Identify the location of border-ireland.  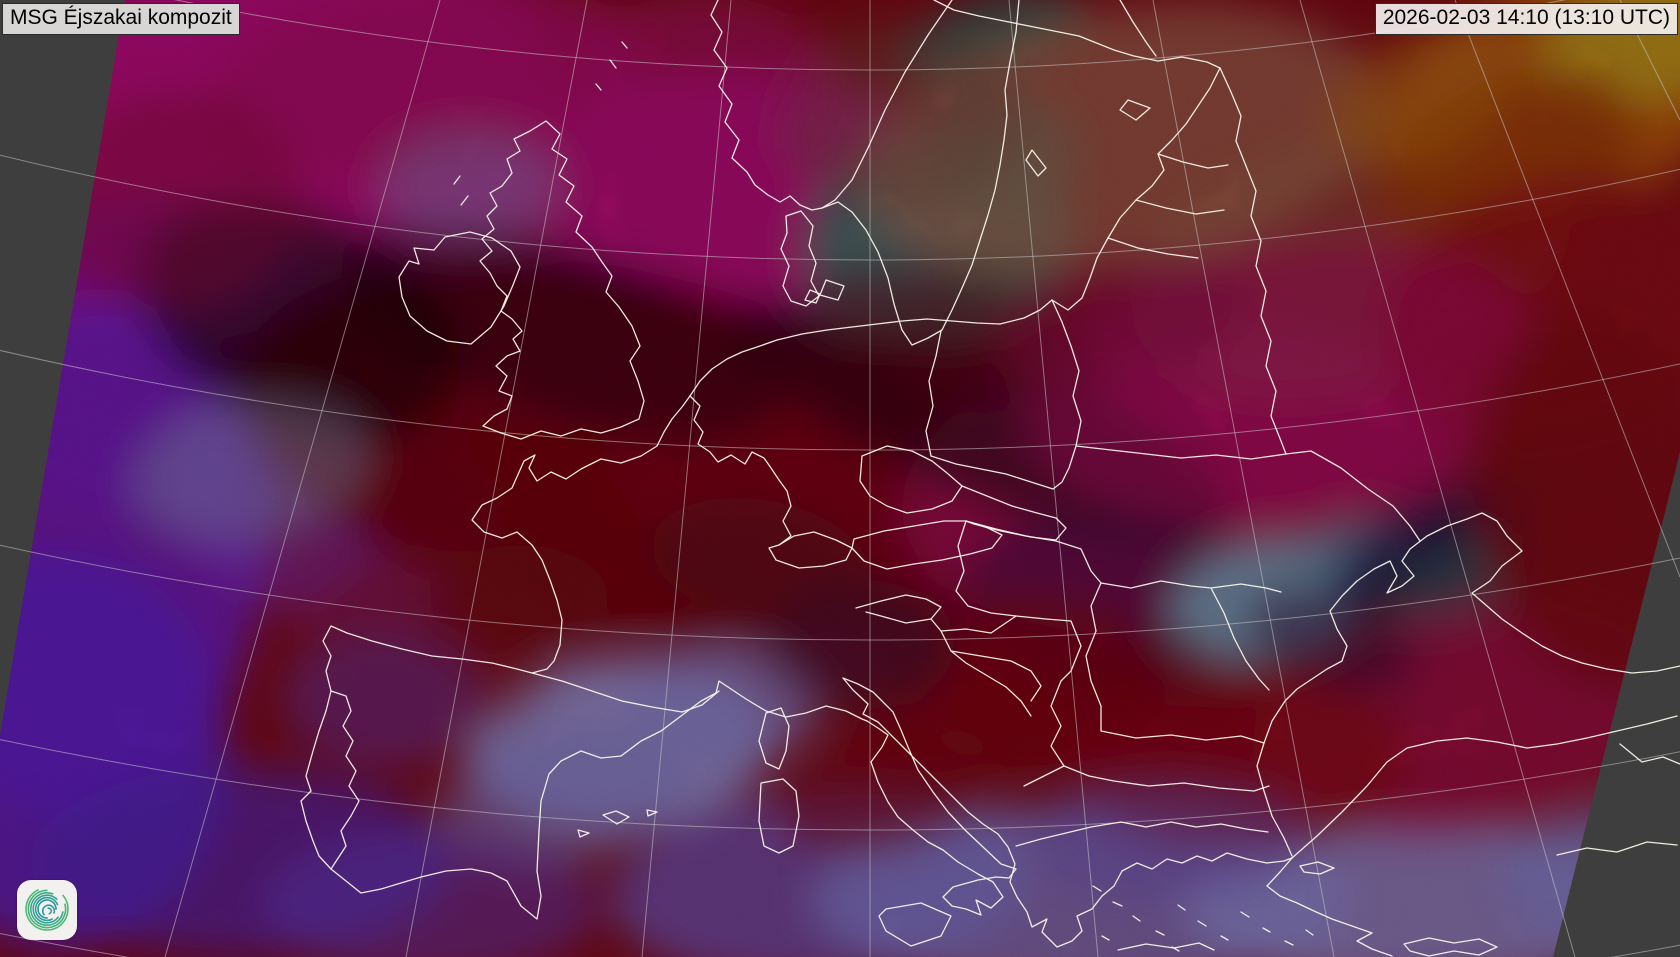
(459, 288).